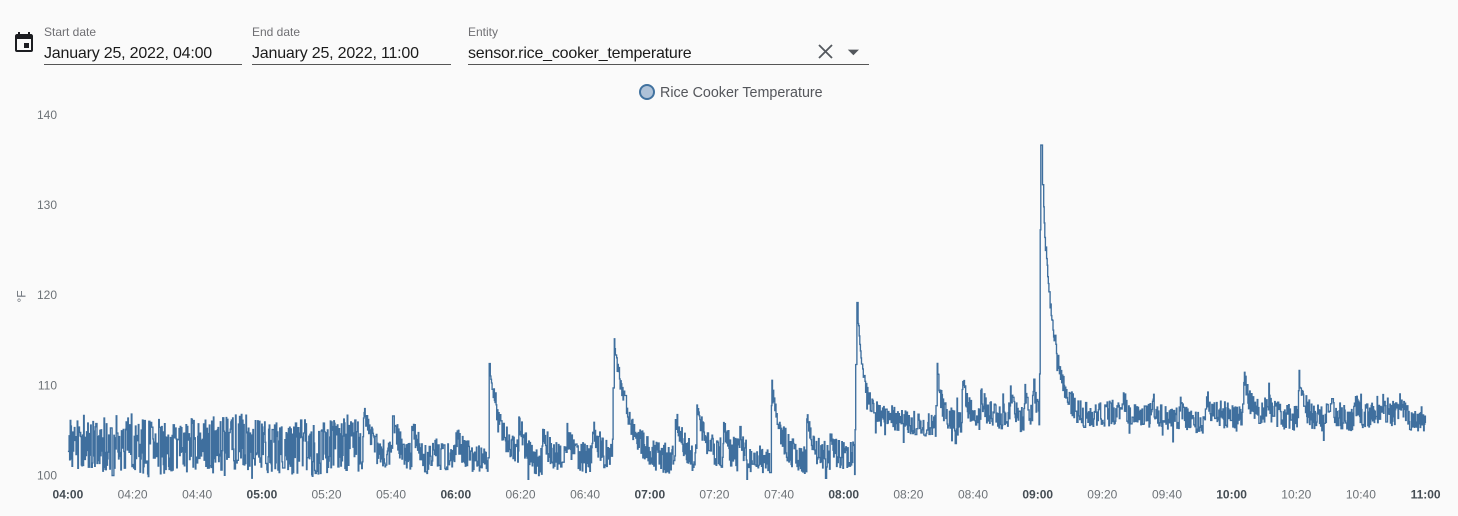  Describe the element at coordinates (47, 385) in the screenshot. I see `svg-text: 110` at that location.